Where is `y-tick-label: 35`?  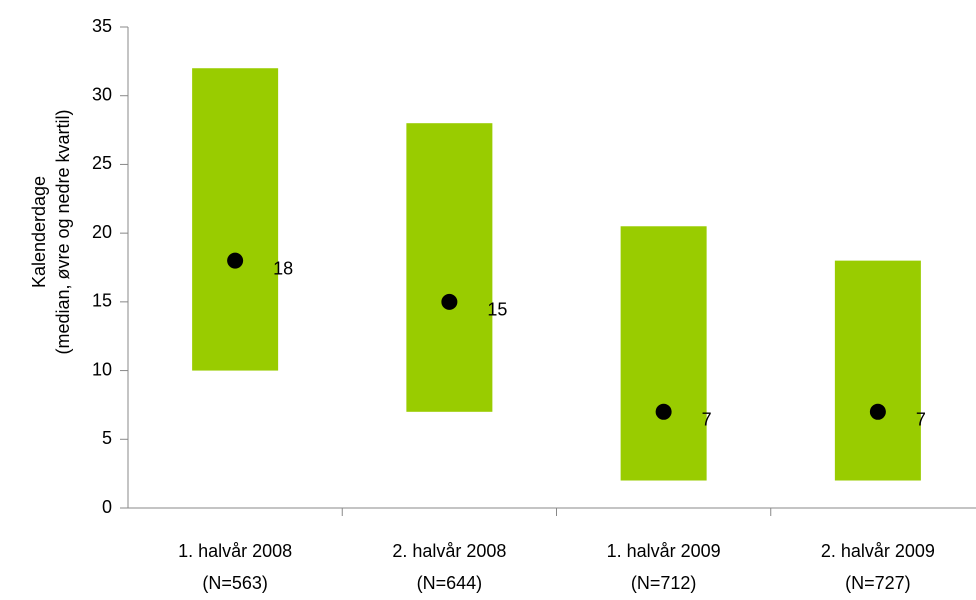 y-tick-label: 35 is located at coordinates (102, 26).